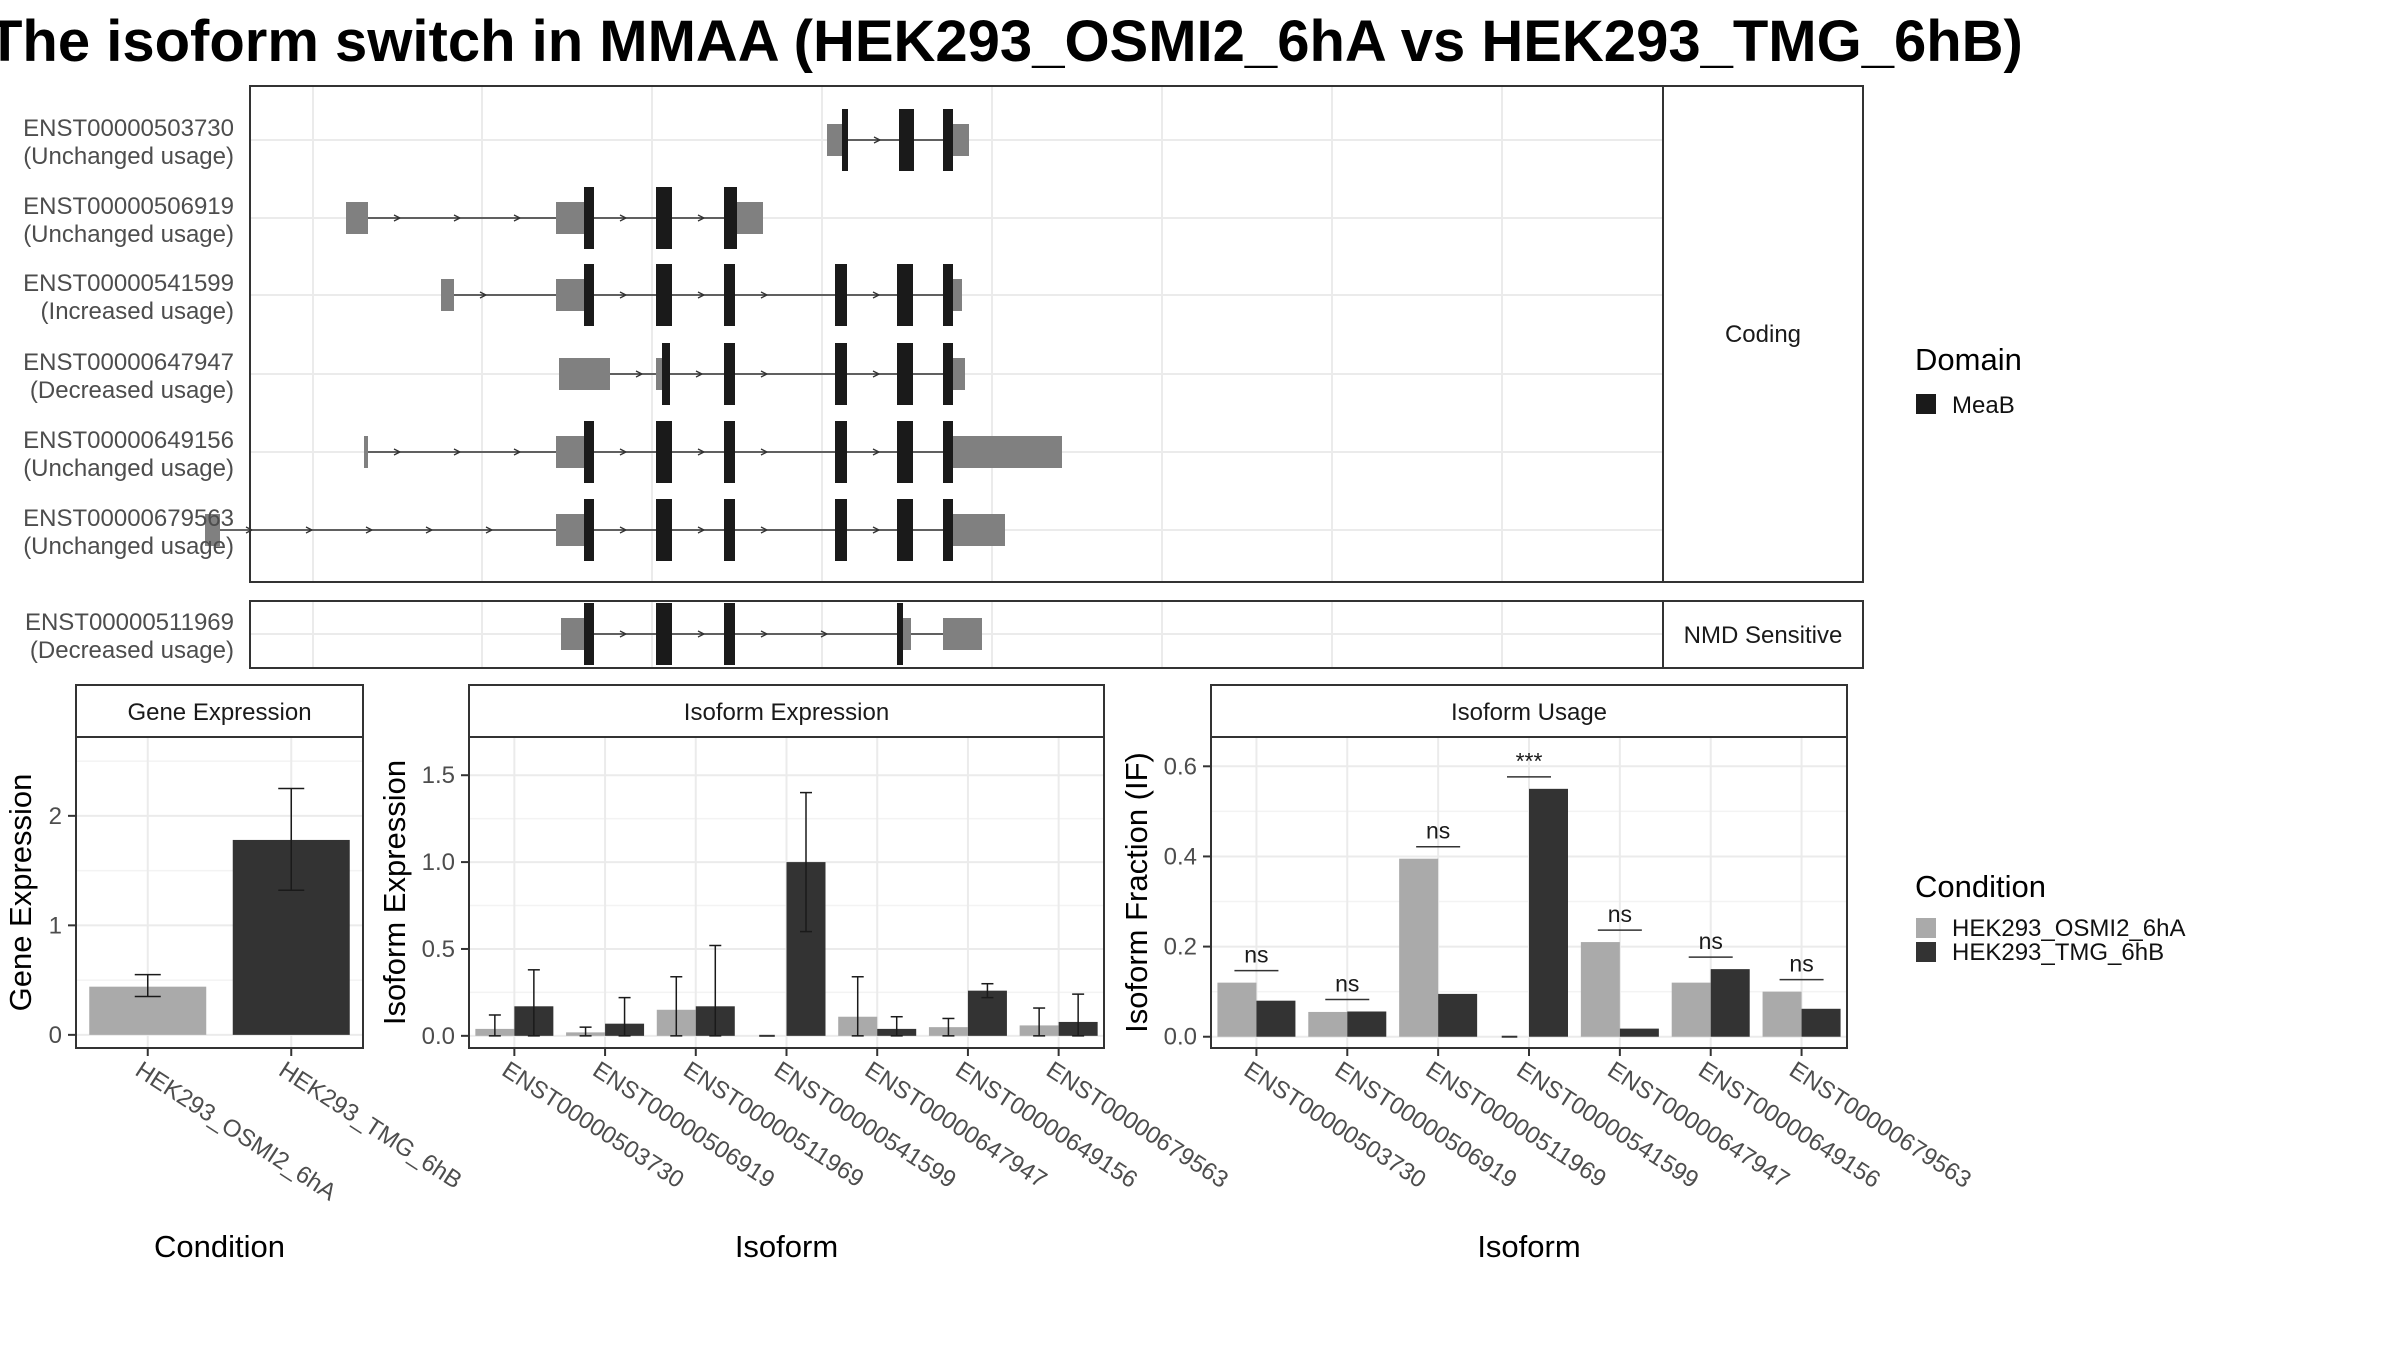 The height and width of the screenshot is (1350, 2400). I want to click on y-tick-label: 2, so click(55, 816).